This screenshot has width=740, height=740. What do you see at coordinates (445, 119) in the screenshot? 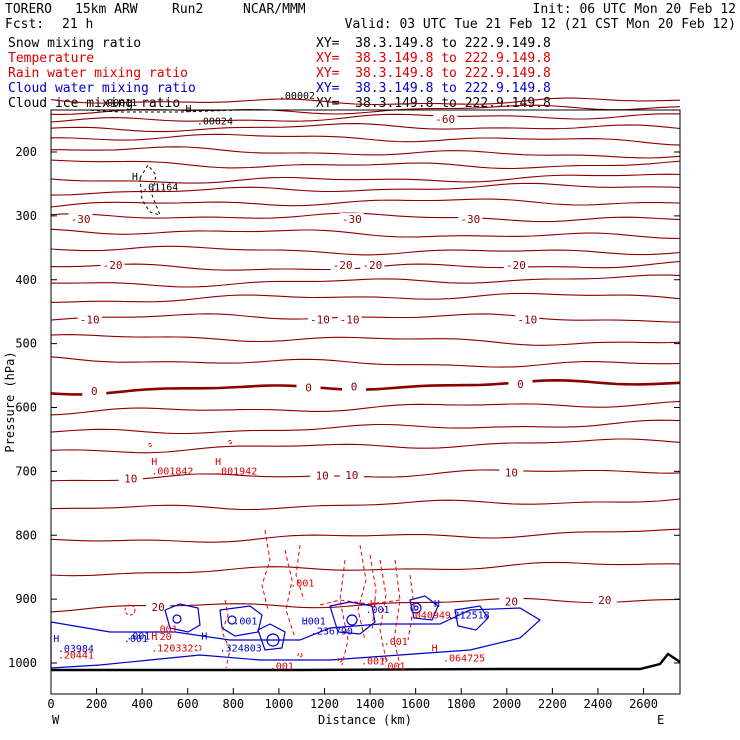
I see `isotherm-label: -60` at bounding box center [445, 119].